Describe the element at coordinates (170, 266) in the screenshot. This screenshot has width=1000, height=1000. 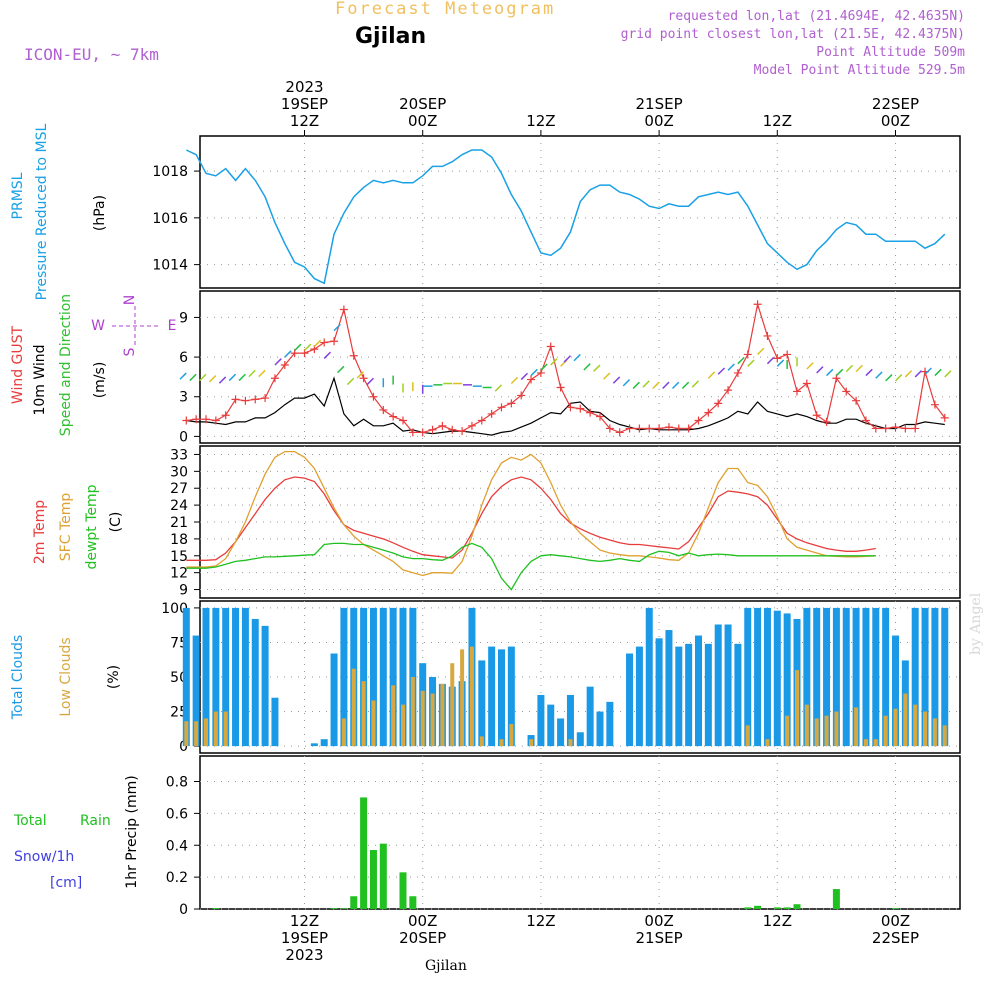
I see `y-tick-label: 1014` at that location.